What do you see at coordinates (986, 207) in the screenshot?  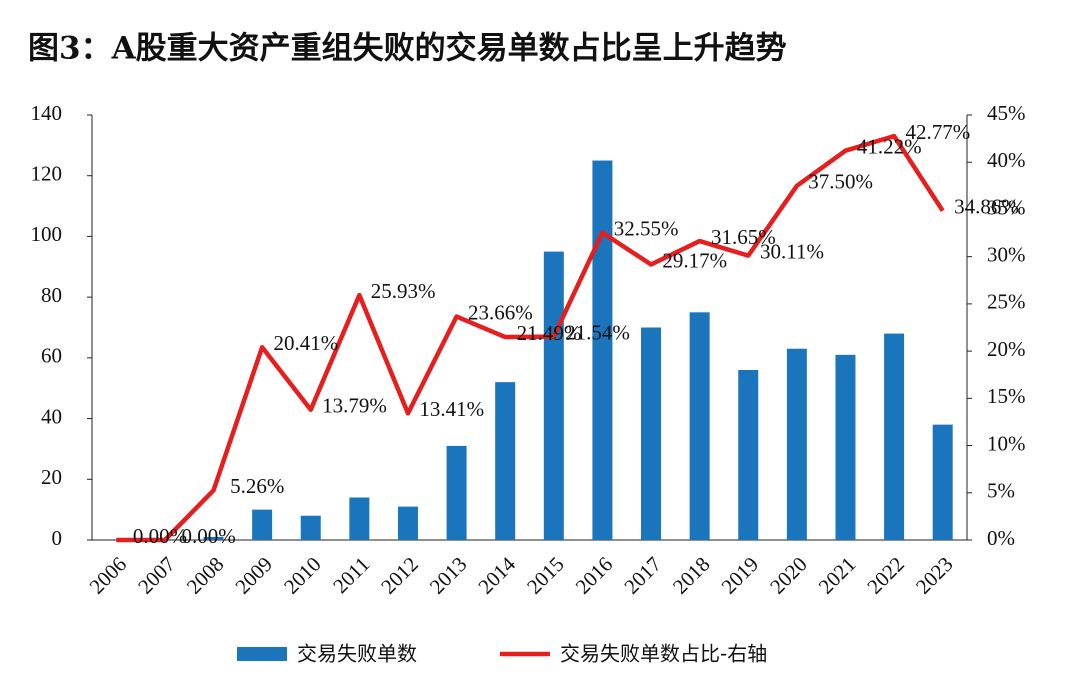 I see `data-label: 34.86%` at bounding box center [986, 207].